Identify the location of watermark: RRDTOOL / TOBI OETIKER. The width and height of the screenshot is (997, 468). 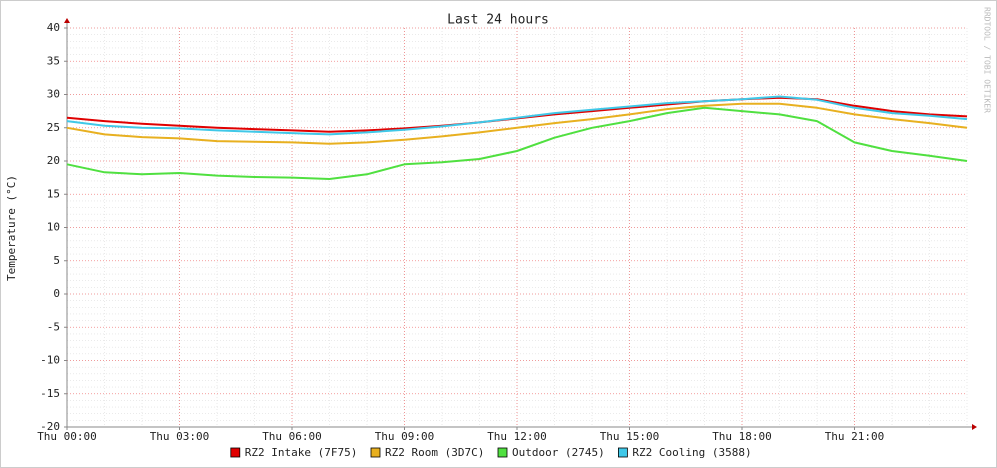
(987, 60).